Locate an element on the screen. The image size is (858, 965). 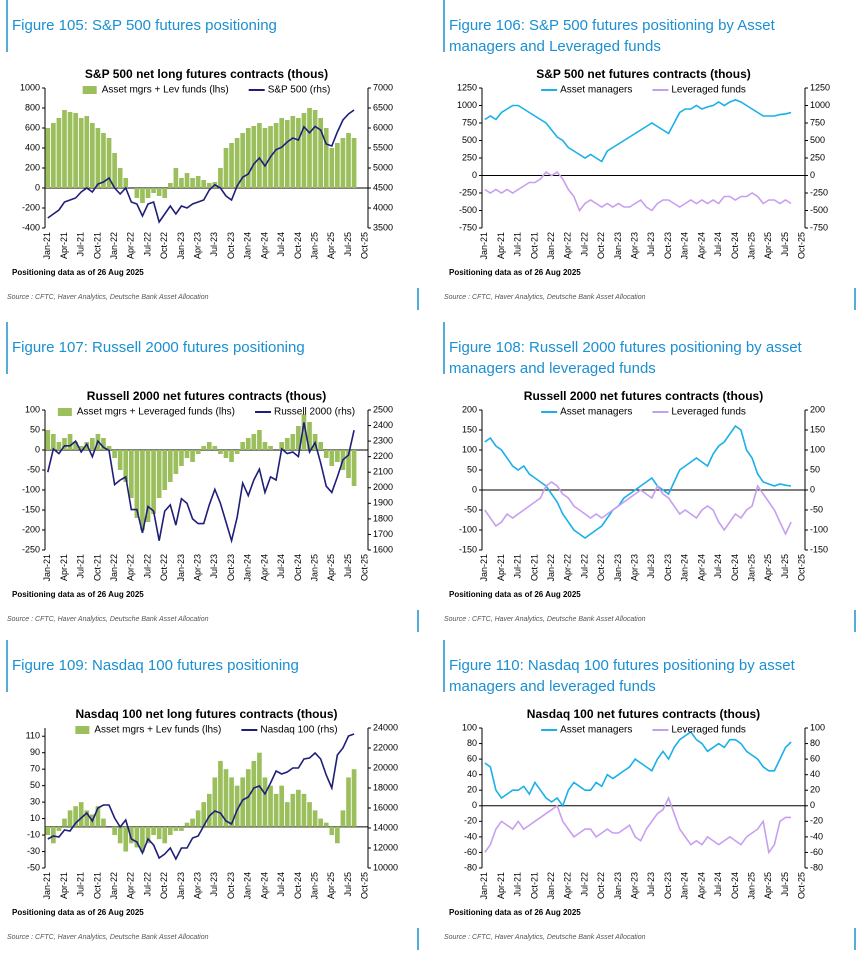
y2-tick-label: -150 is located at coordinates (819, 549).